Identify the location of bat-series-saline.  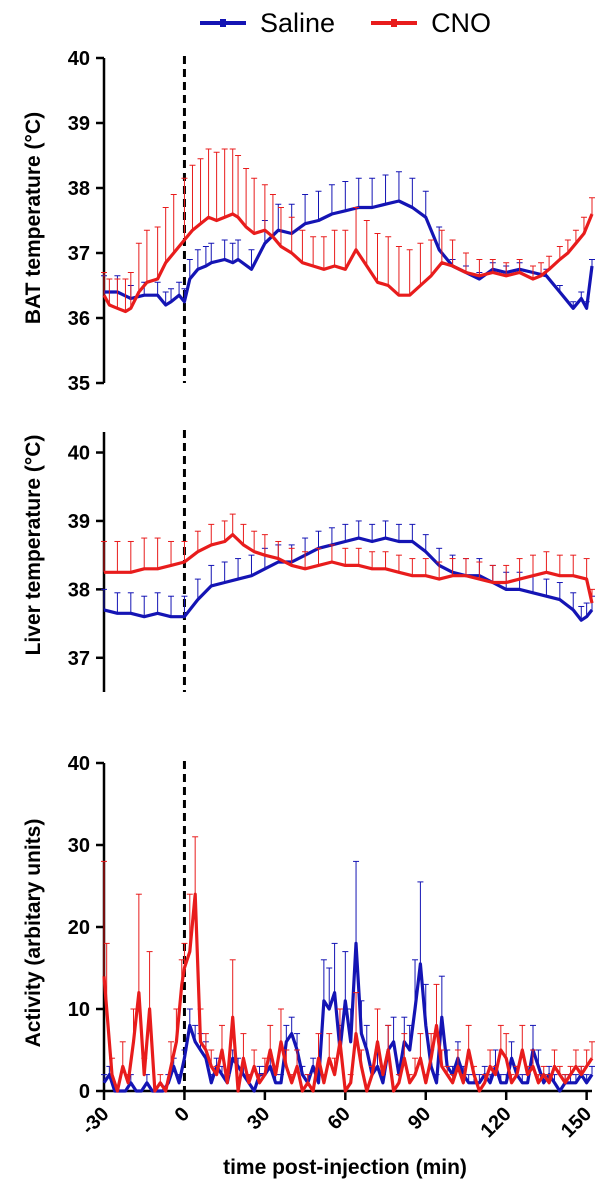
(348, 240).